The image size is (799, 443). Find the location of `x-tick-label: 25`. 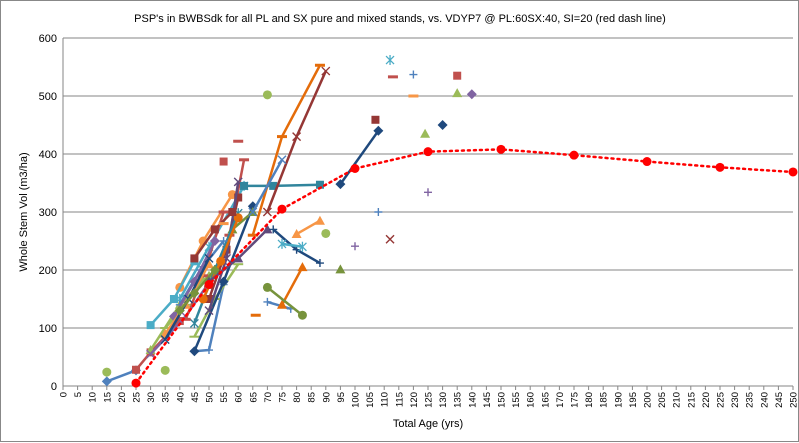

x-tick-label: 25 is located at coordinates (137, 397).